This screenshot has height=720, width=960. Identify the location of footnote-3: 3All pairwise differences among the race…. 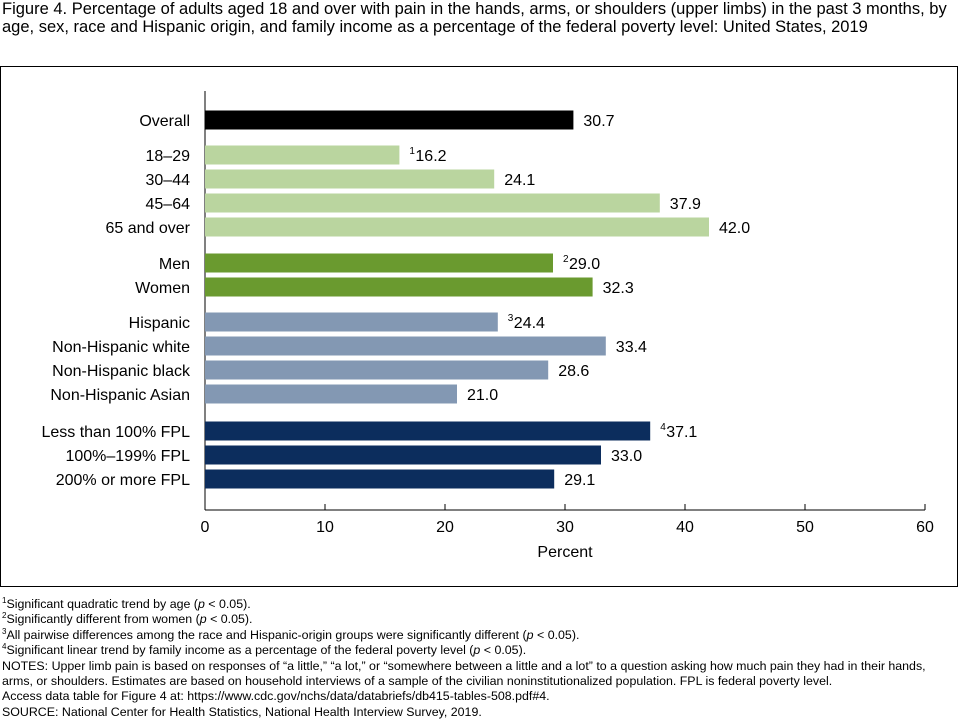
(291, 634).